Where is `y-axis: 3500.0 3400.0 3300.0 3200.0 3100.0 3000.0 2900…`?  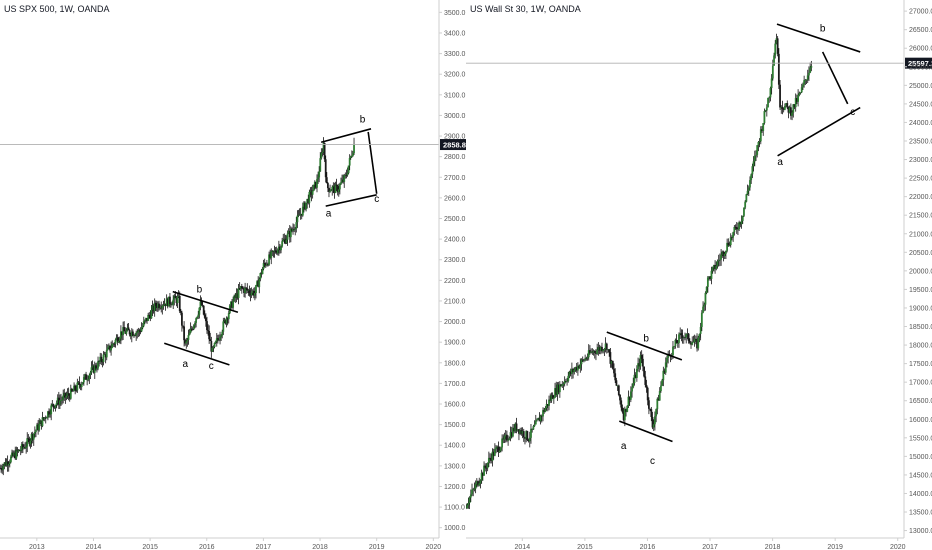
y-axis: 3500.0 3400.0 3300.0 3200.0 3100.0 3000.0 2900… is located at coordinates (452, 269).